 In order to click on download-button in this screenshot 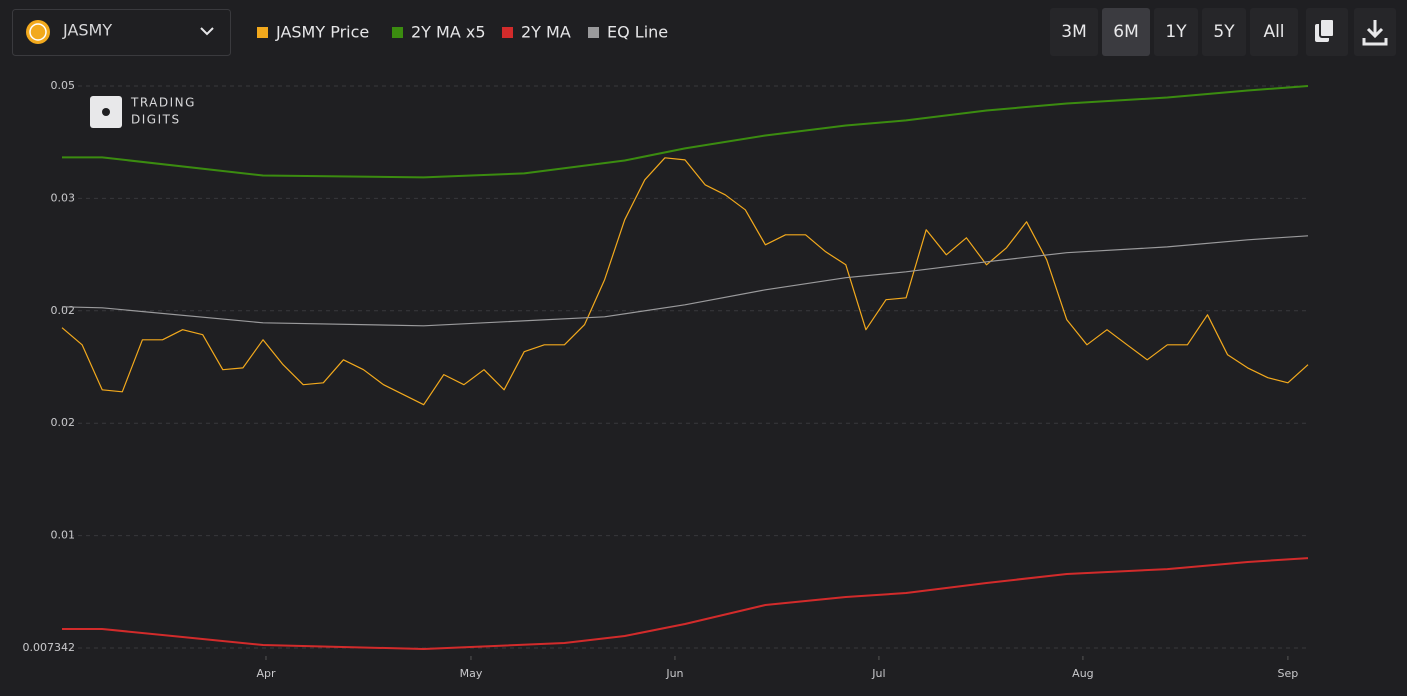, I will do `click(1375, 32)`.